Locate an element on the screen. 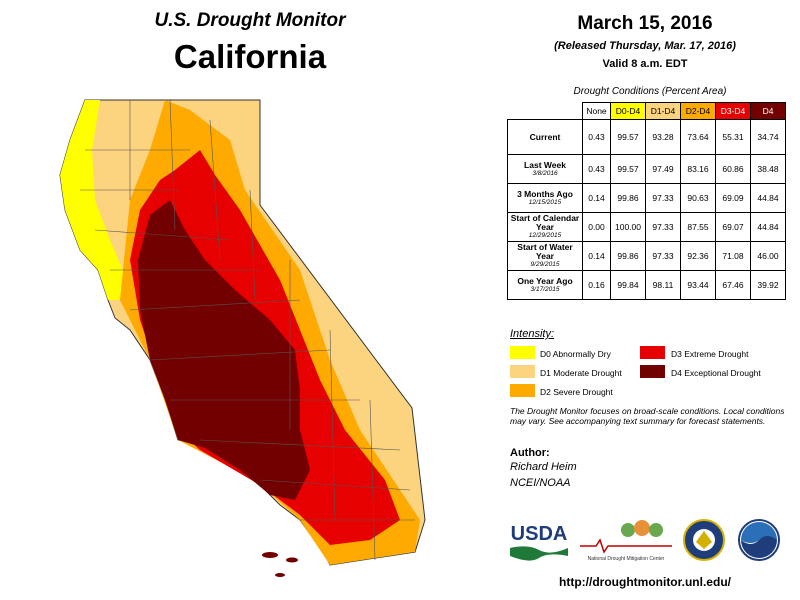 The height and width of the screenshot is (600, 800). cell: 60.86 is located at coordinates (733, 169).